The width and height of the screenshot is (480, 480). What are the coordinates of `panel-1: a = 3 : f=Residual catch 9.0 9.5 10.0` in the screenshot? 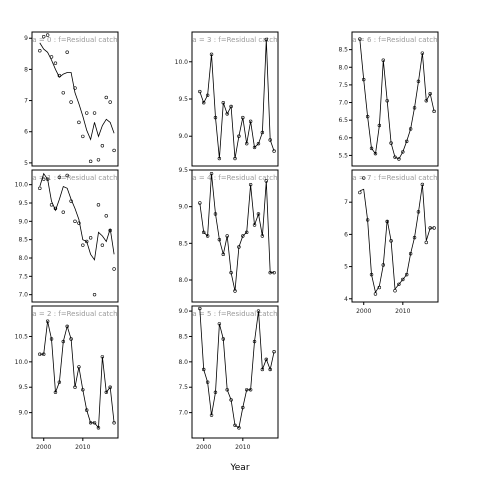 It's located at (227, 99).